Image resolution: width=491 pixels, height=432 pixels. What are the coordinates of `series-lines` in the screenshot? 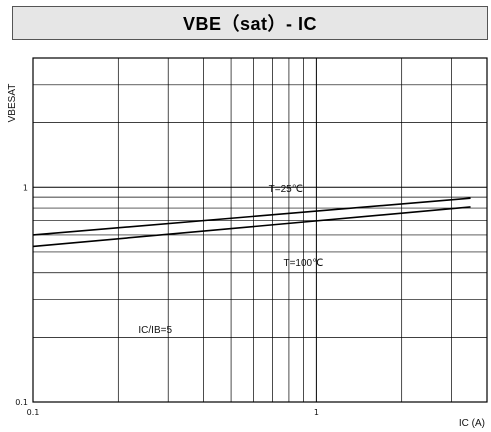 It's located at (251, 222).